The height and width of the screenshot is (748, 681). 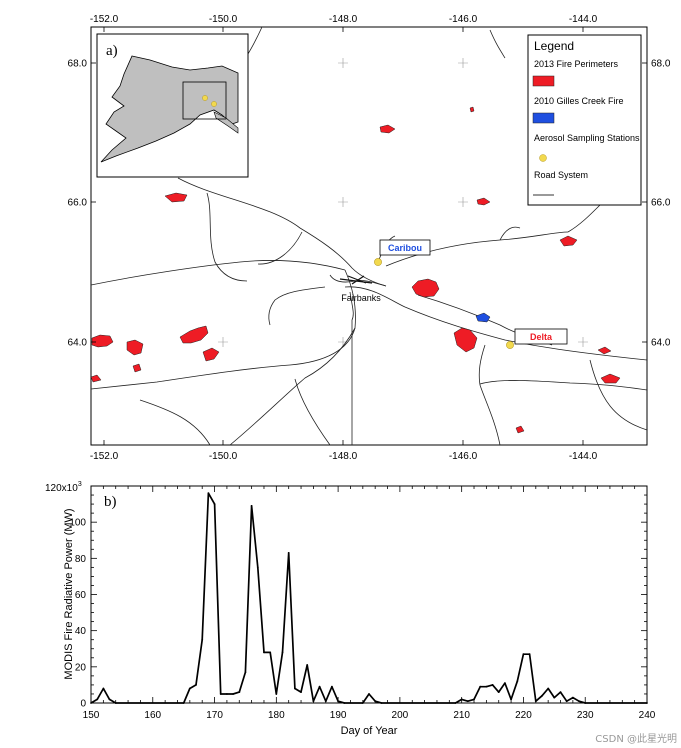 What do you see at coordinates (636, 738) in the screenshot?
I see `watermark: CSDN @此星光明` at bounding box center [636, 738].